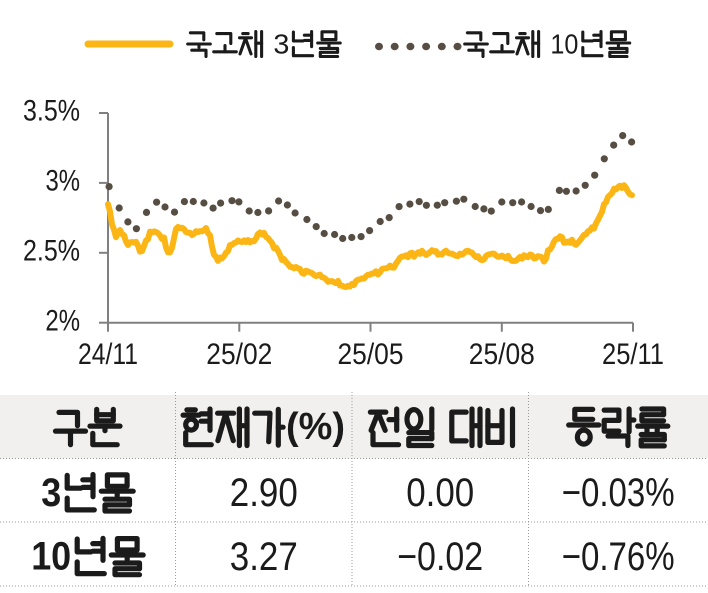 This screenshot has height=593, width=708. Describe the element at coordinates (239, 354) in the screenshot. I see `svg-text: 25/02` at that location.